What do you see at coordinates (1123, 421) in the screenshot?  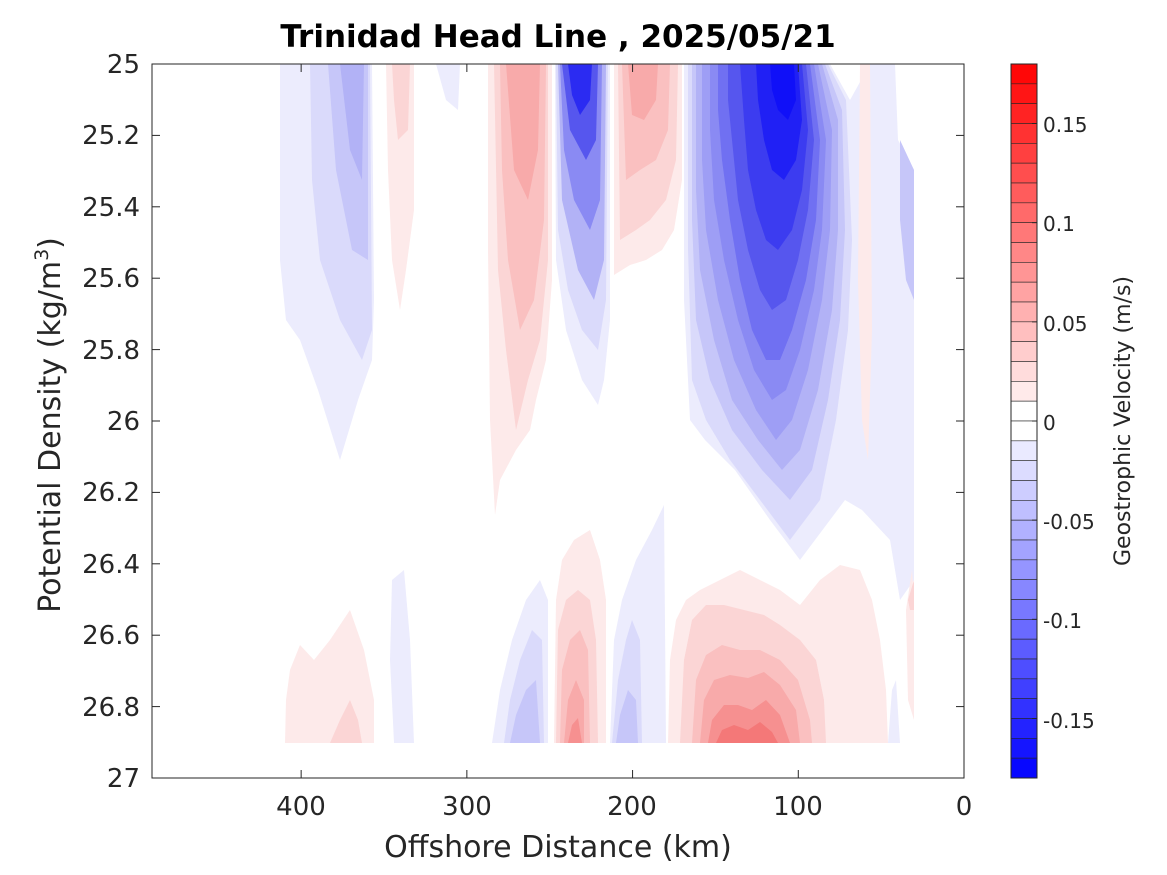 I see `colorbar-label: Geostrophic Velocity (m/s)` at bounding box center [1123, 421].